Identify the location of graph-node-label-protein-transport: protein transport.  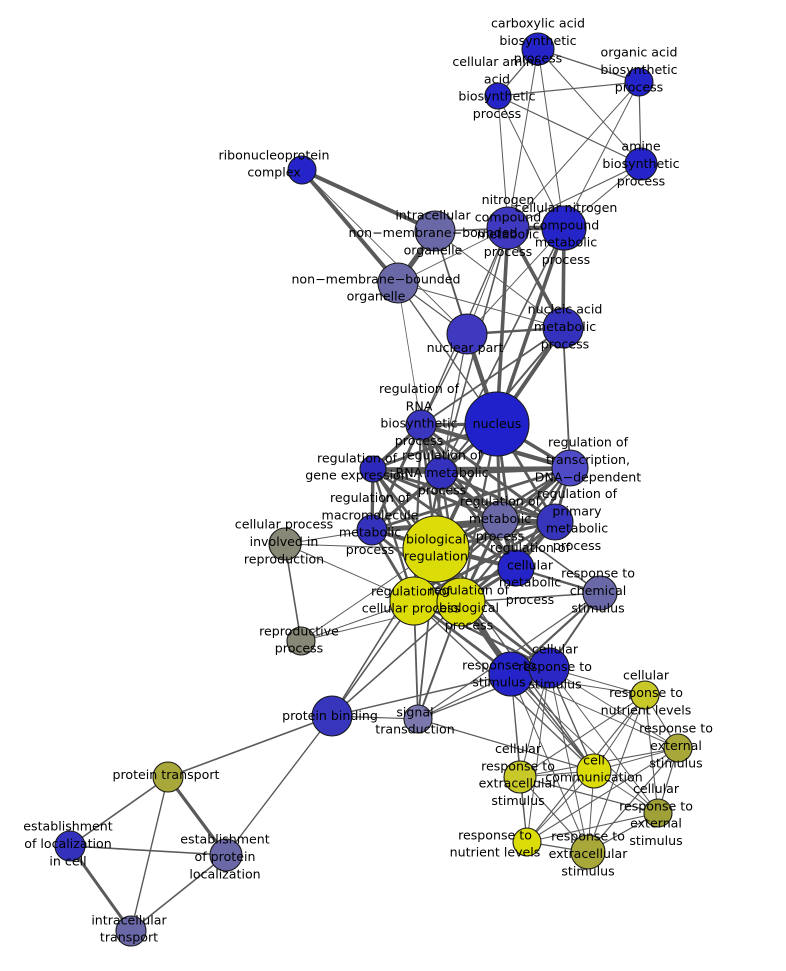
(166, 774).